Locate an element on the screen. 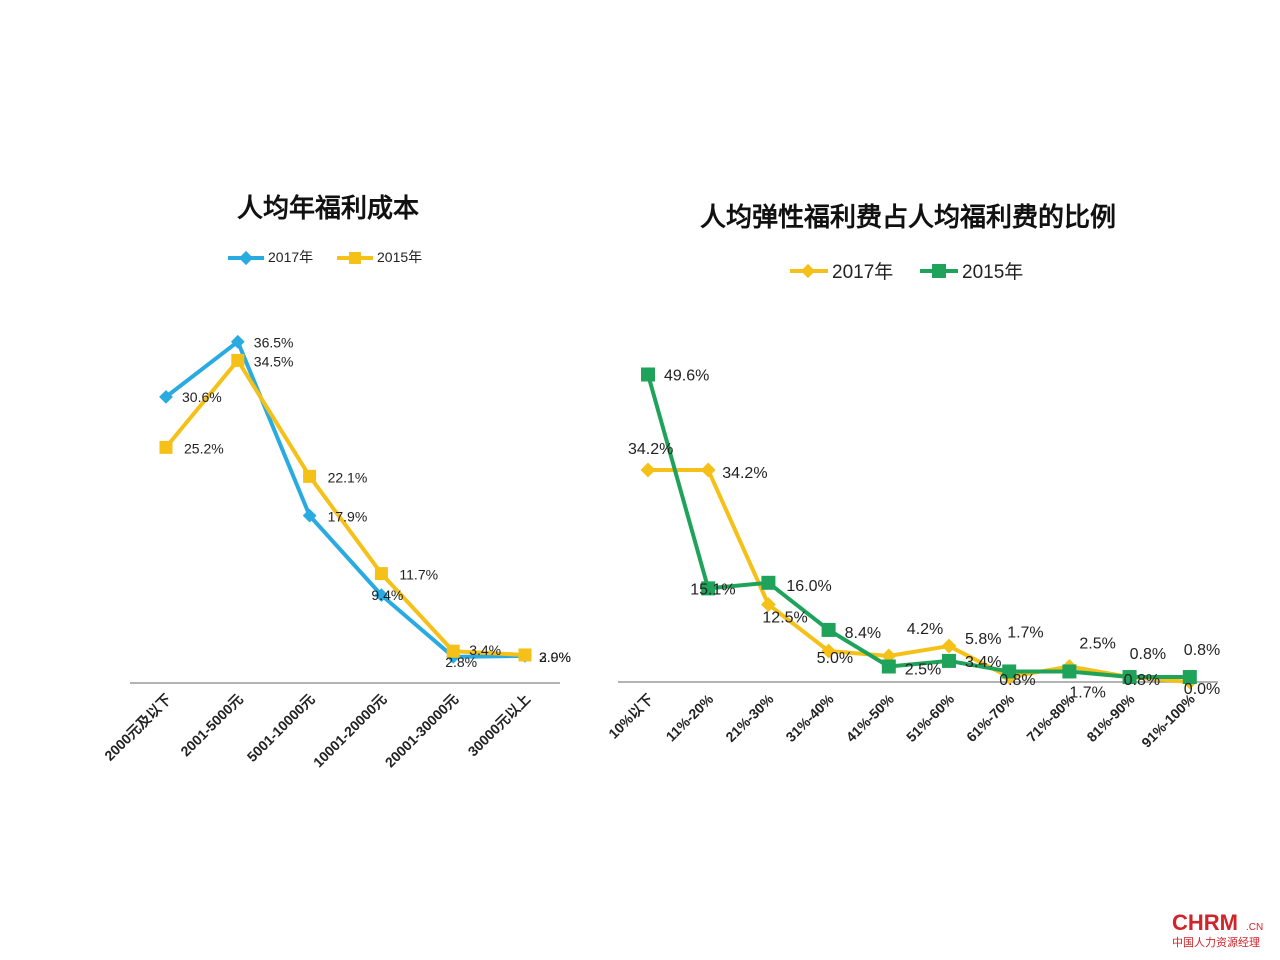 Image resolution: width=1280 pixels, height=960 pixels. chart1-series-2017年-data-label: 17.9% is located at coordinates (348, 517).